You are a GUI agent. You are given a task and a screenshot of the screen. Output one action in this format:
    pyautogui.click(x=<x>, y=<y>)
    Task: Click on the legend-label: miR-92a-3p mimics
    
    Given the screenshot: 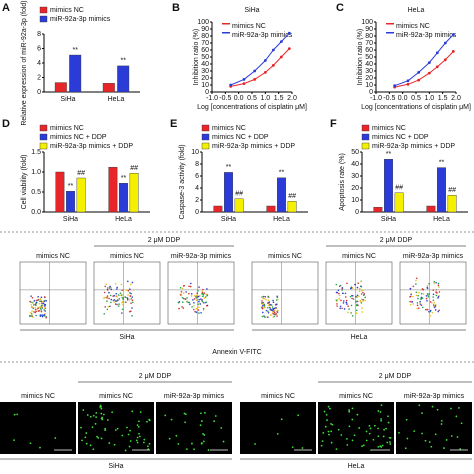 What is the action you would take?
    pyautogui.click(x=426, y=35)
    